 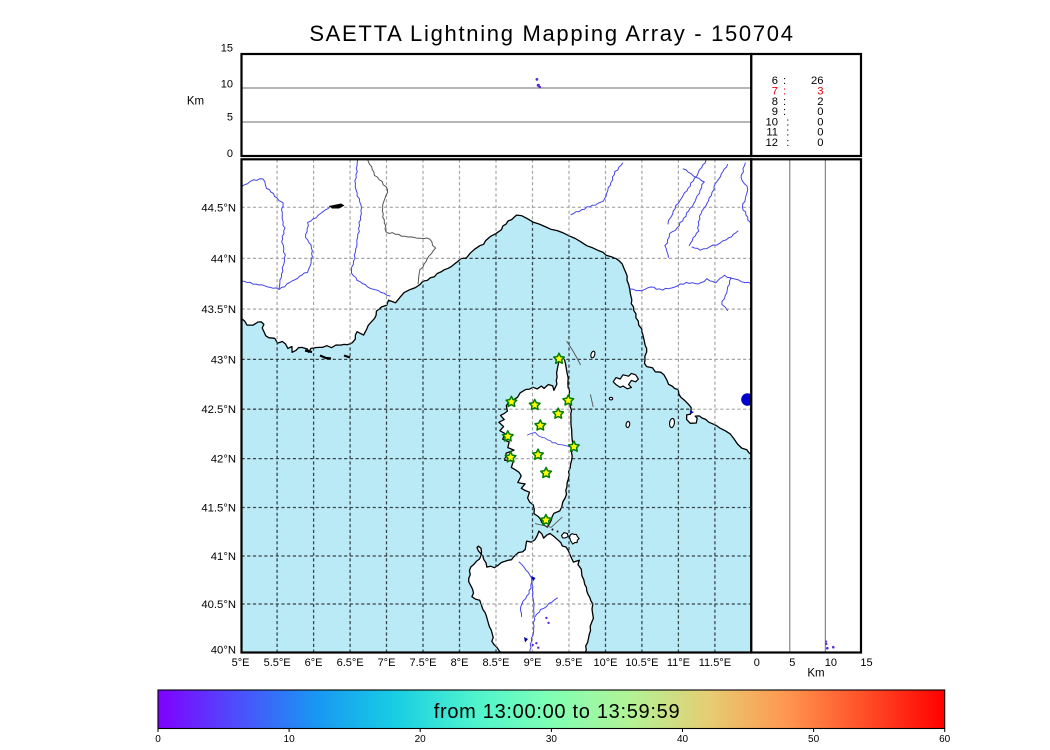 What do you see at coordinates (683, 739) in the screenshot?
I see `svg-text: 40` at bounding box center [683, 739].